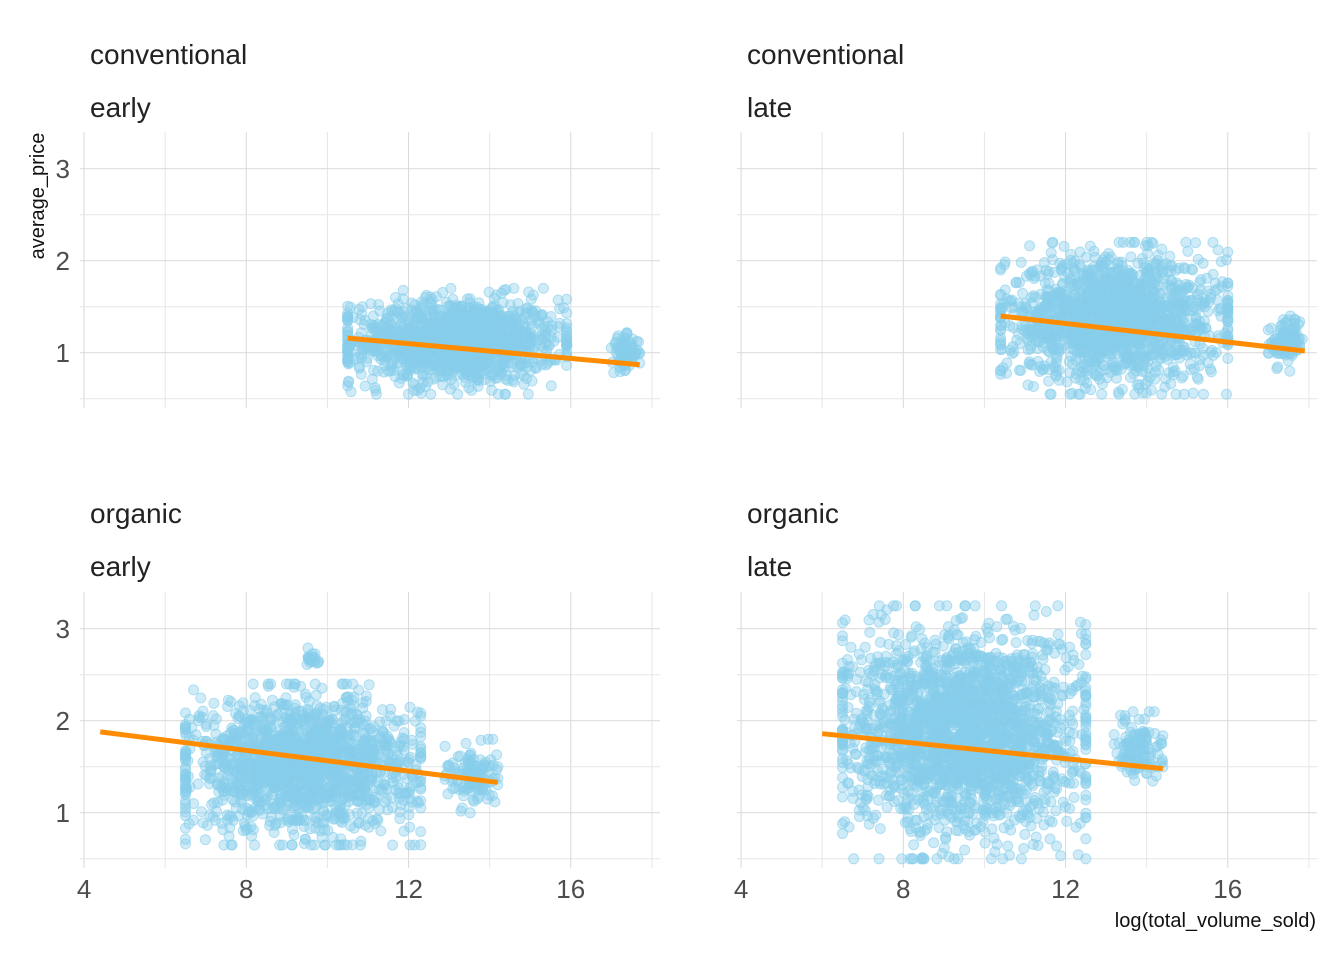 The image size is (1344, 960). Describe the element at coordinates (84, 889) in the screenshot. I see `x-tick-label: 4` at that location.